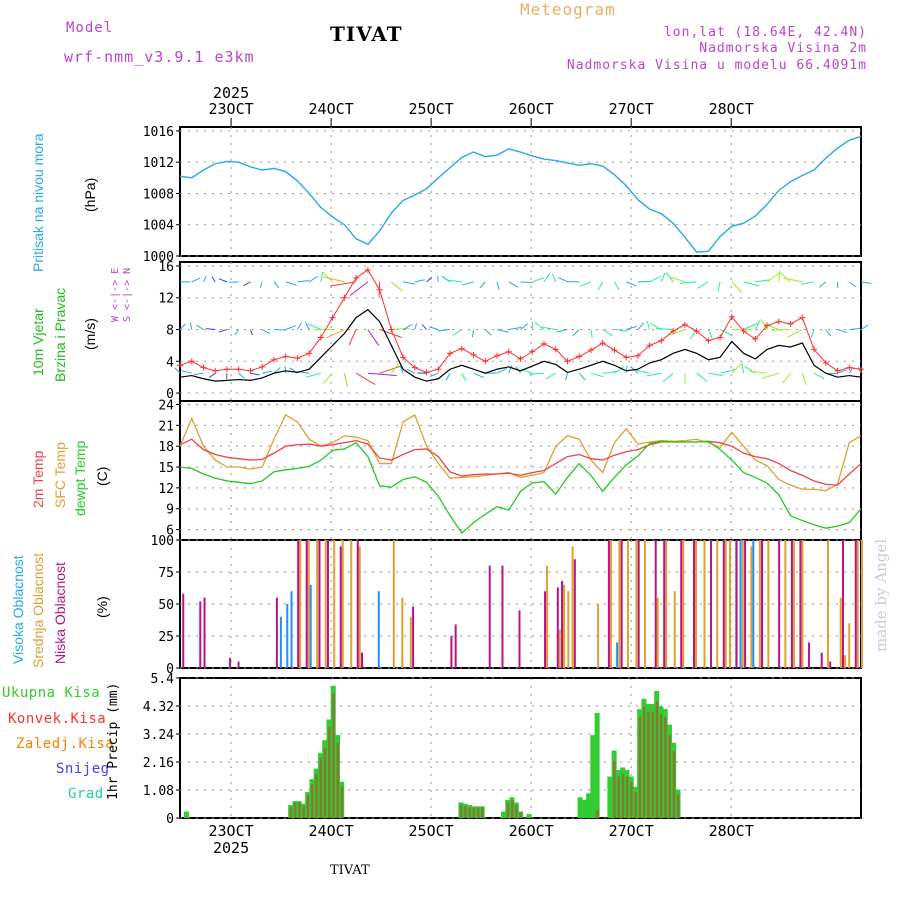 The image size is (900, 900). I want to click on precip-total-bar, so click(580, 807).